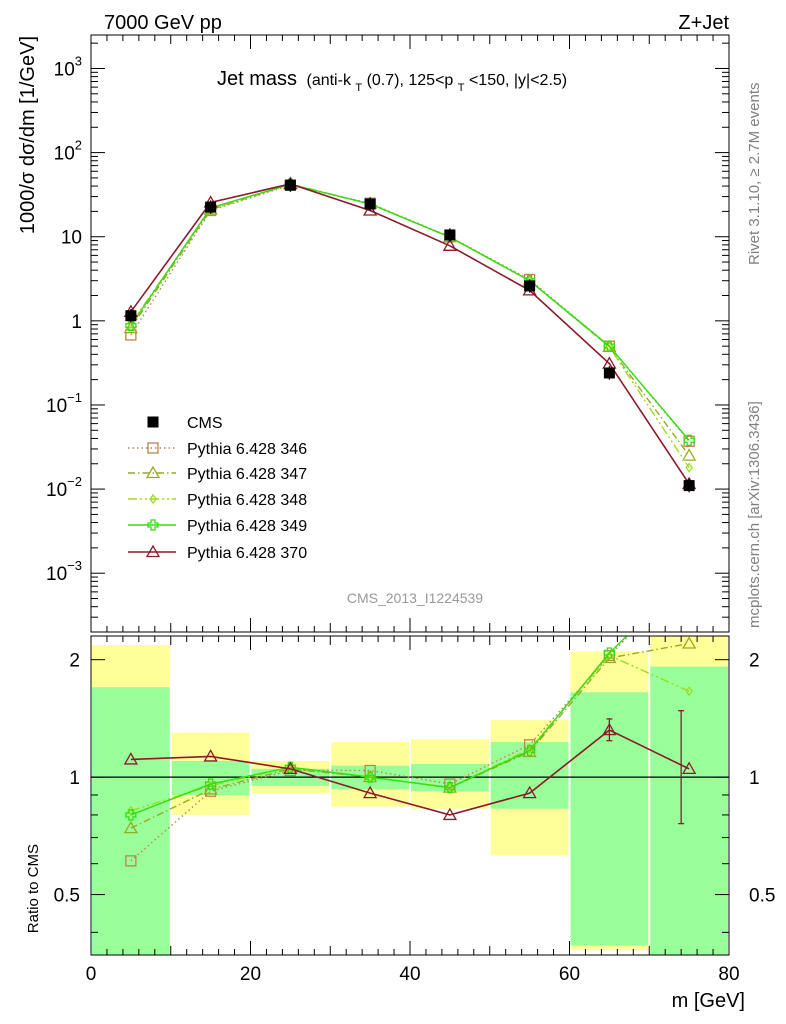 This screenshot has height=1024, width=786. What do you see at coordinates (410, 80) in the screenshot?
I see `title-sub-c: (0.7), 125<p` at bounding box center [410, 80].